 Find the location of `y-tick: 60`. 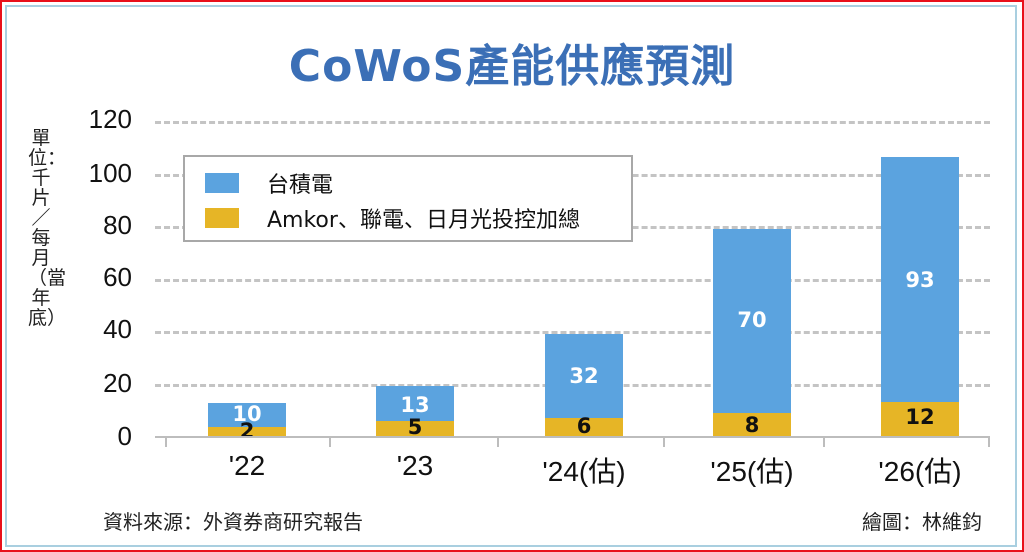

y-tick: 60 is located at coordinates (117, 277).